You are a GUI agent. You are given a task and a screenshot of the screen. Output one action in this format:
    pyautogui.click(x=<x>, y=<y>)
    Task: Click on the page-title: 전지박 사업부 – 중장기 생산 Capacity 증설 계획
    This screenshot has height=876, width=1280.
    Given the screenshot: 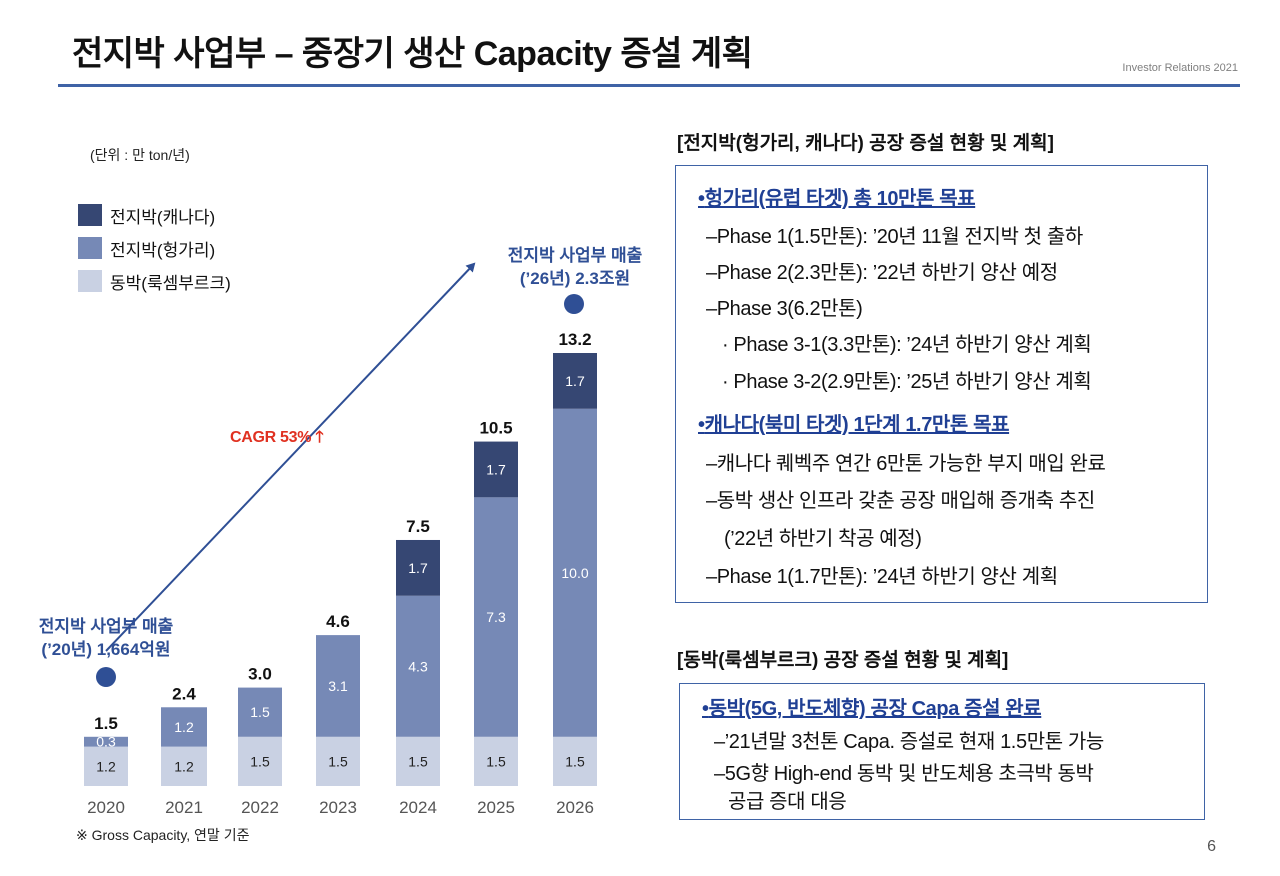 What is the action you would take?
    pyautogui.click(x=412, y=54)
    